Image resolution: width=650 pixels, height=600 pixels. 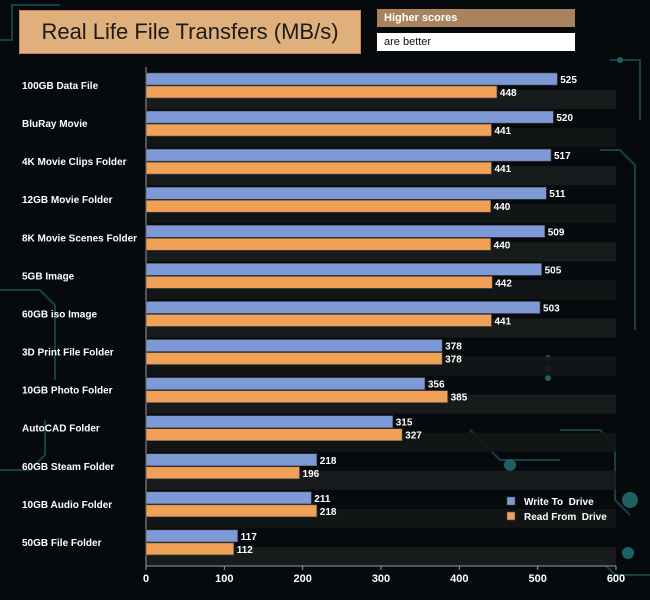 What do you see at coordinates (476, 18) in the screenshot?
I see `higher-scores-note: Higher scores` at bounding box center [476, 18].